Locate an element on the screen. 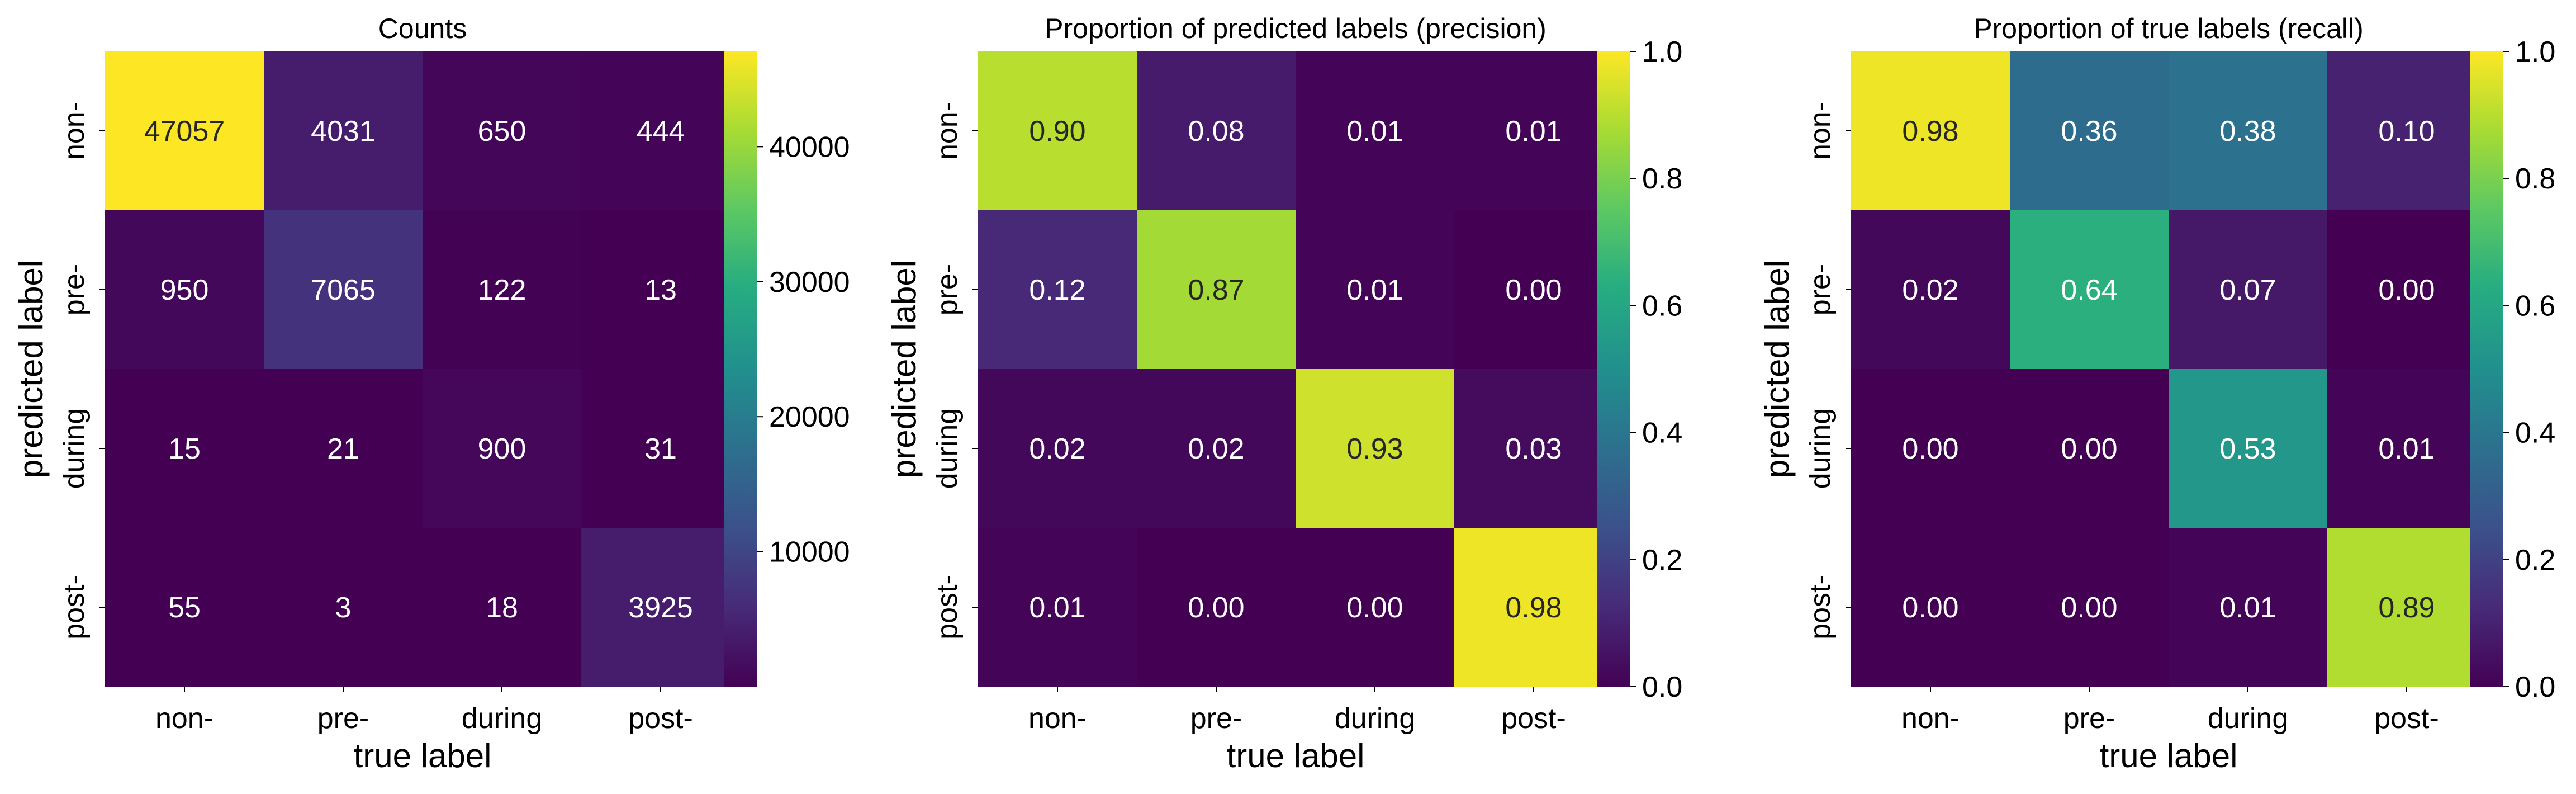  cell-value-label: 0.36 is located at coordinates (2089, 132).